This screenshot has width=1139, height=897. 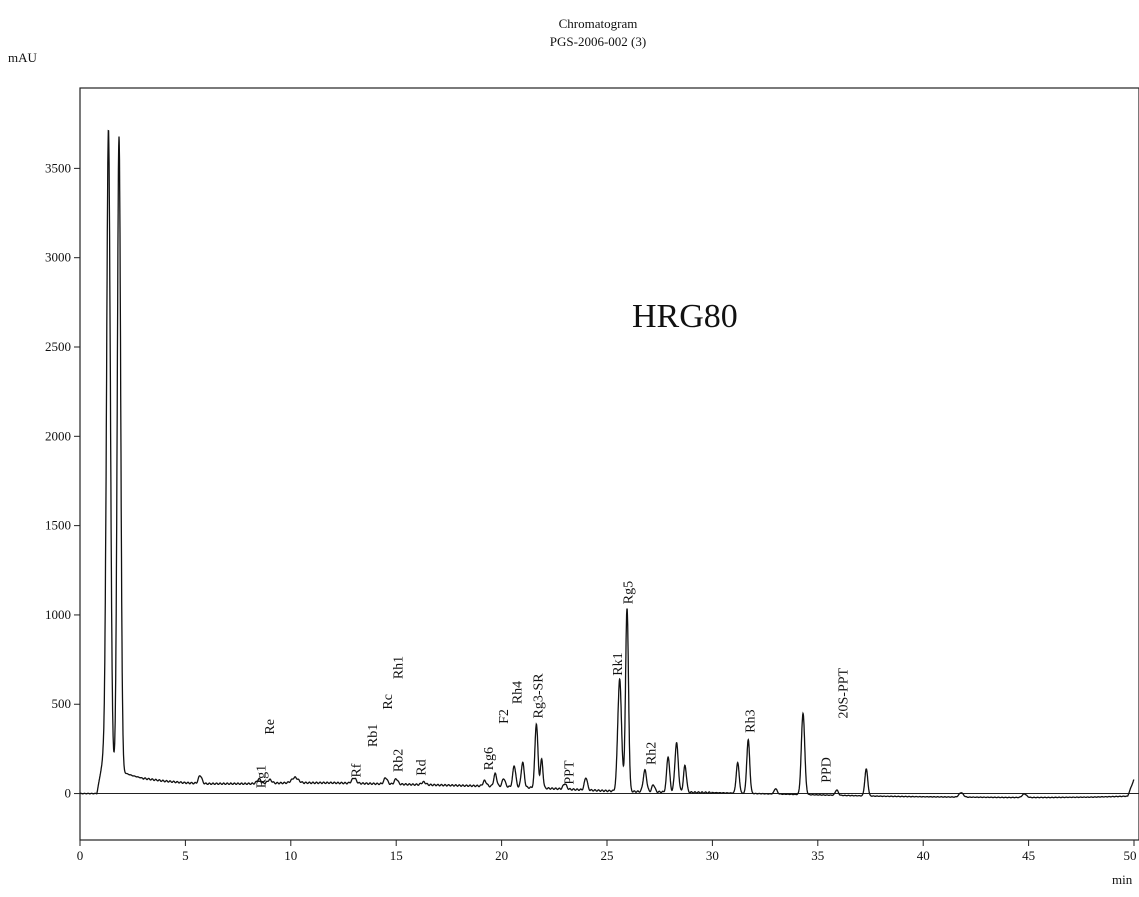 I want to click on peak-label: Rk1, so click(x=618, y=663).